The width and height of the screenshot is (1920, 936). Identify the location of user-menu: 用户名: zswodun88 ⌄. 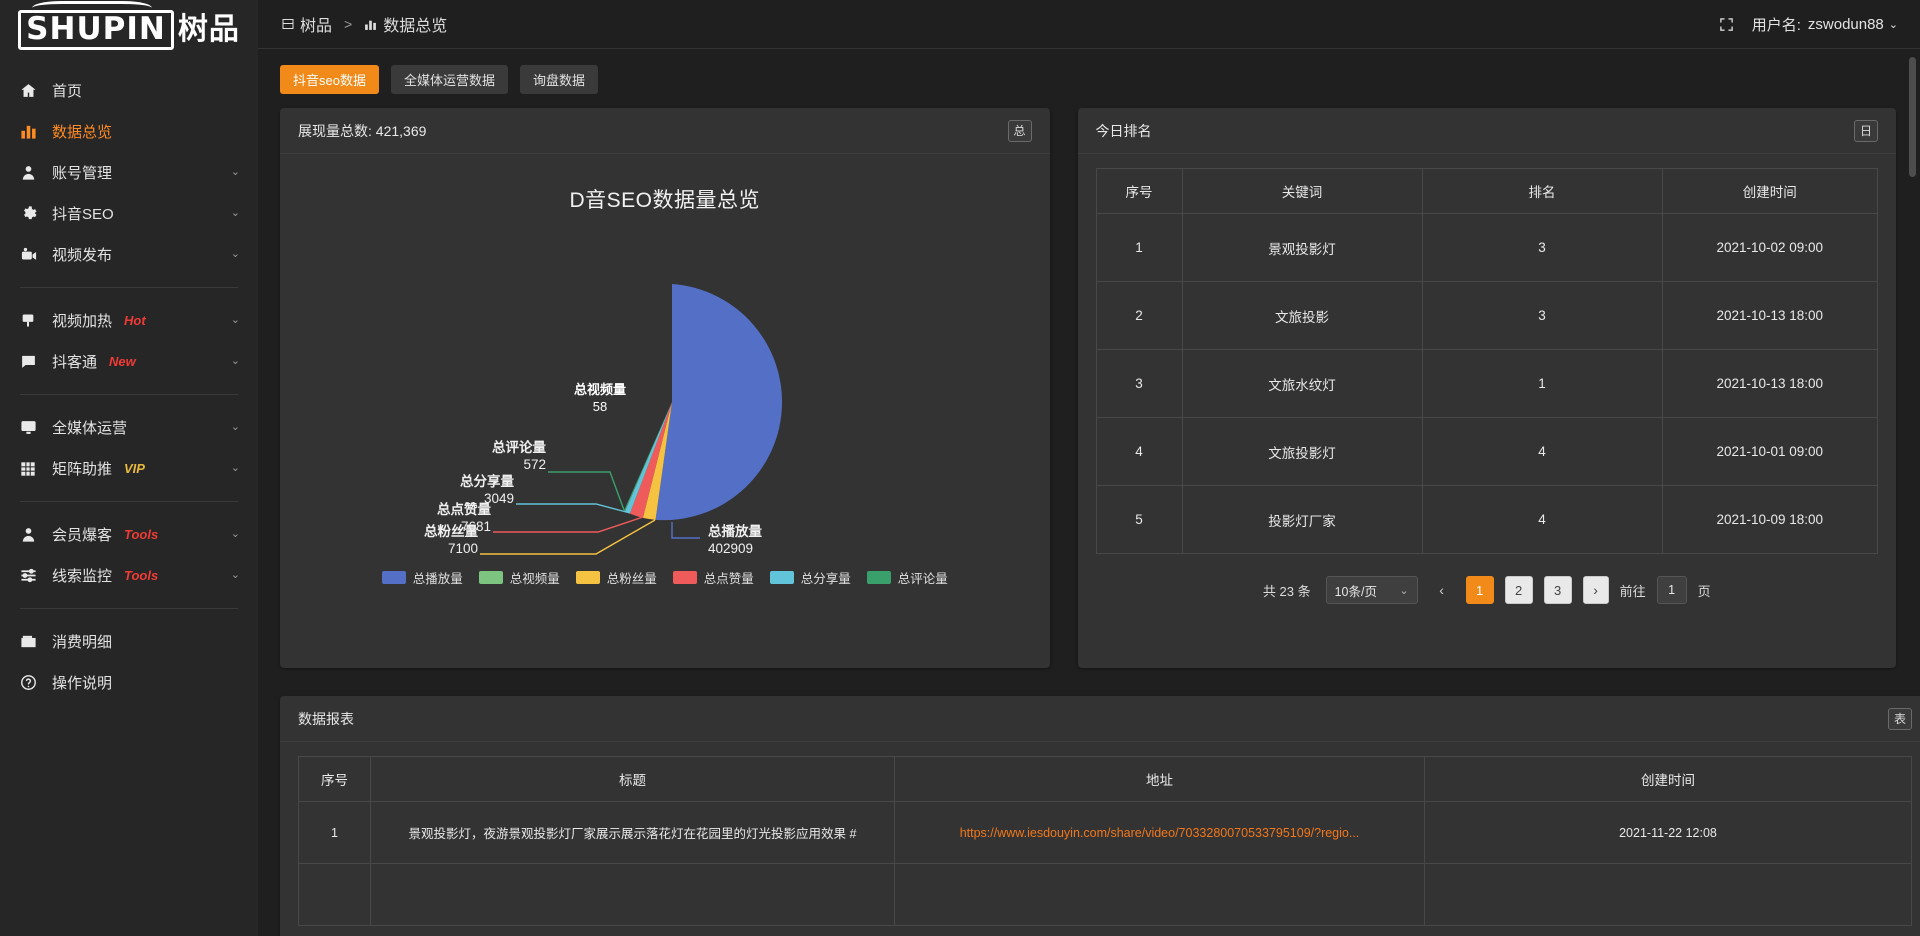
(1825, 24).